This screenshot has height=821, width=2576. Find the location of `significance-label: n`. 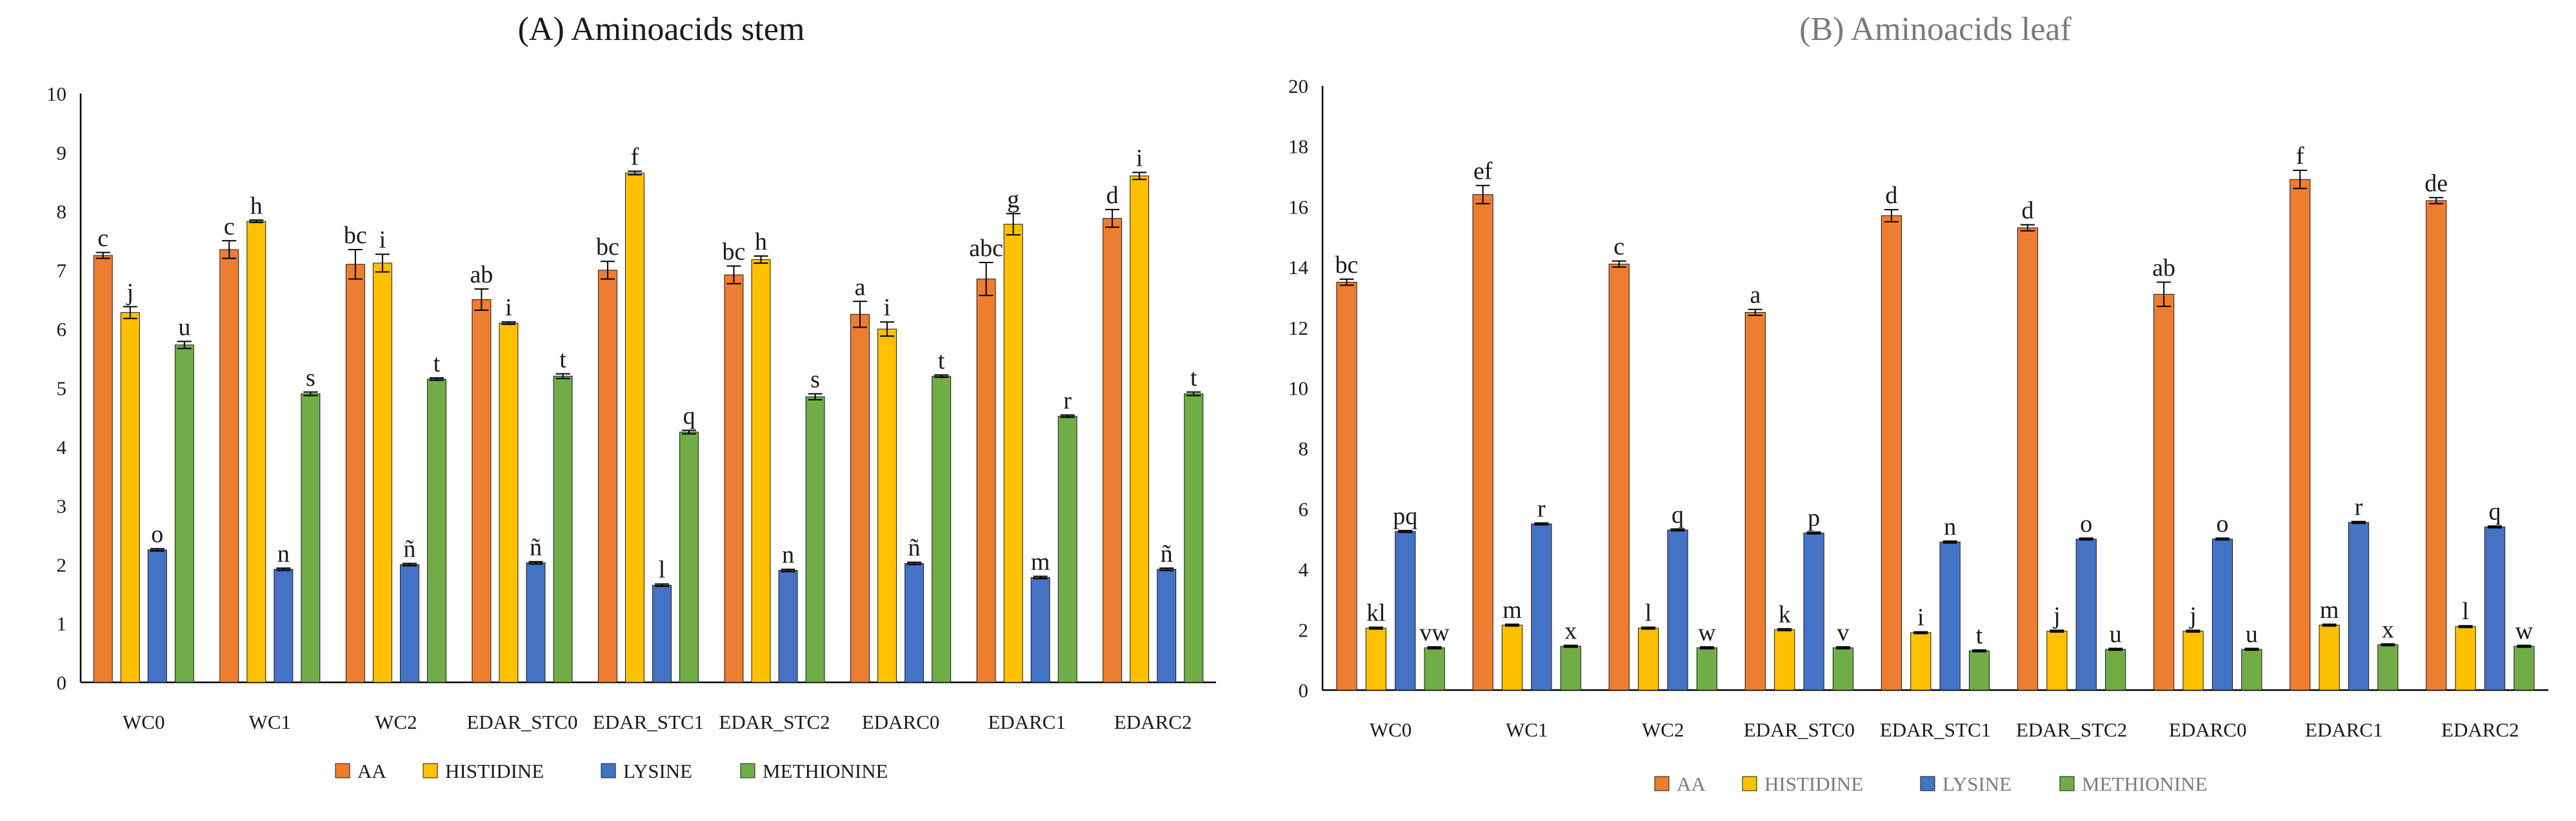

significance-label: n is located at coordinates (788, 555).